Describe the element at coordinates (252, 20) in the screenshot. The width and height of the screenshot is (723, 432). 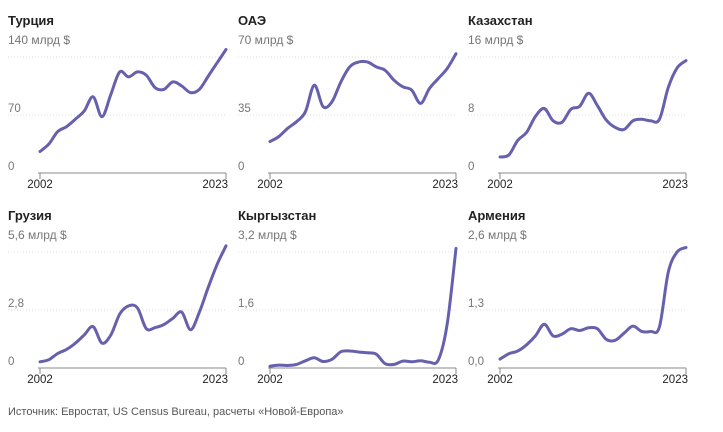
I see `chart-title-uae: ОАЭ` at that location.